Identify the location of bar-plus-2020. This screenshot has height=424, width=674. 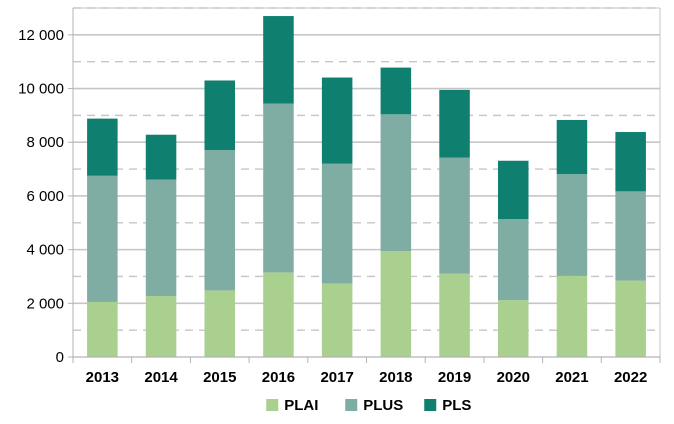
(513, 260).